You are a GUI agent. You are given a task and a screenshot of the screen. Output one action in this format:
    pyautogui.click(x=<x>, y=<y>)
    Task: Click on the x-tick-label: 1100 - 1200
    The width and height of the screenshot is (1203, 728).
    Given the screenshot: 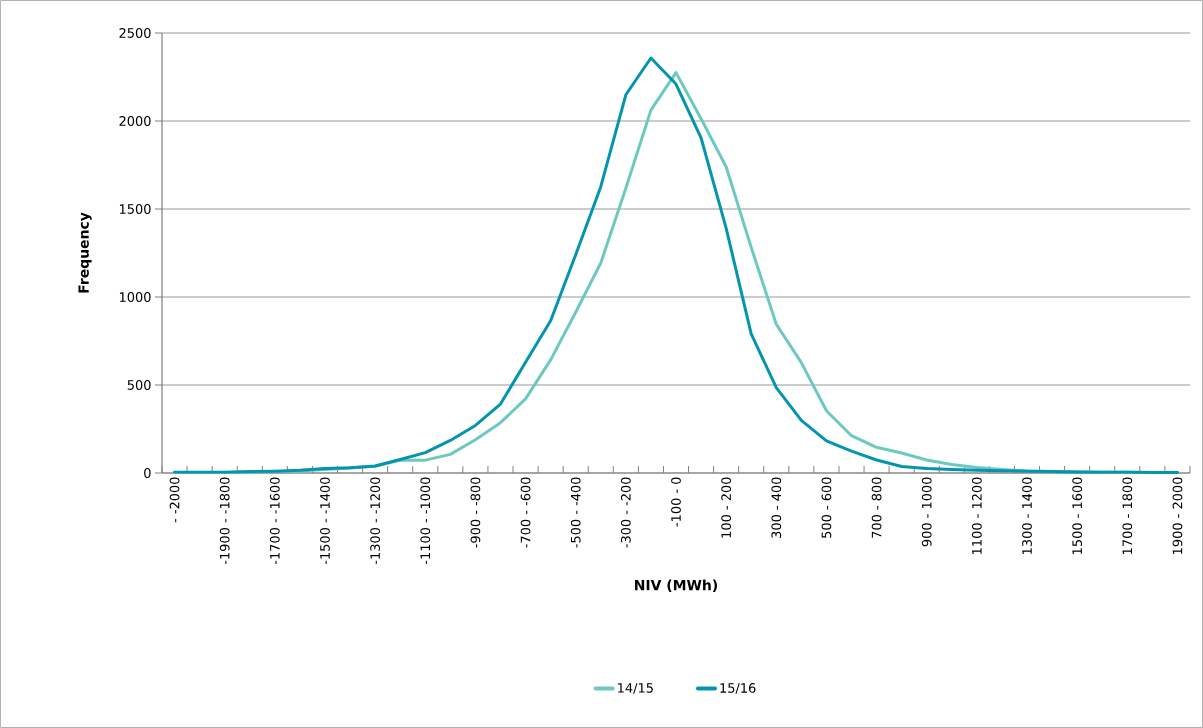 What is the action you would take?
    pyautogui.click(x=976, y=515)
    